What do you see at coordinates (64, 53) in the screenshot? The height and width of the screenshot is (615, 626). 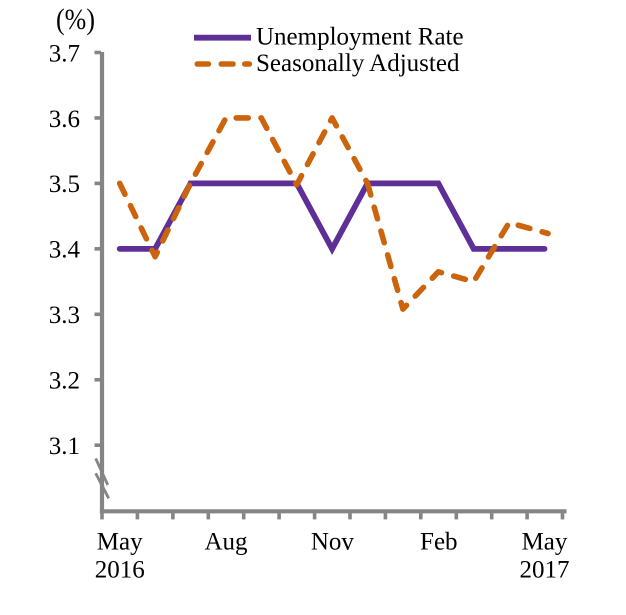 I see `svg-text: 3.7` at bounding box center [64, 53].